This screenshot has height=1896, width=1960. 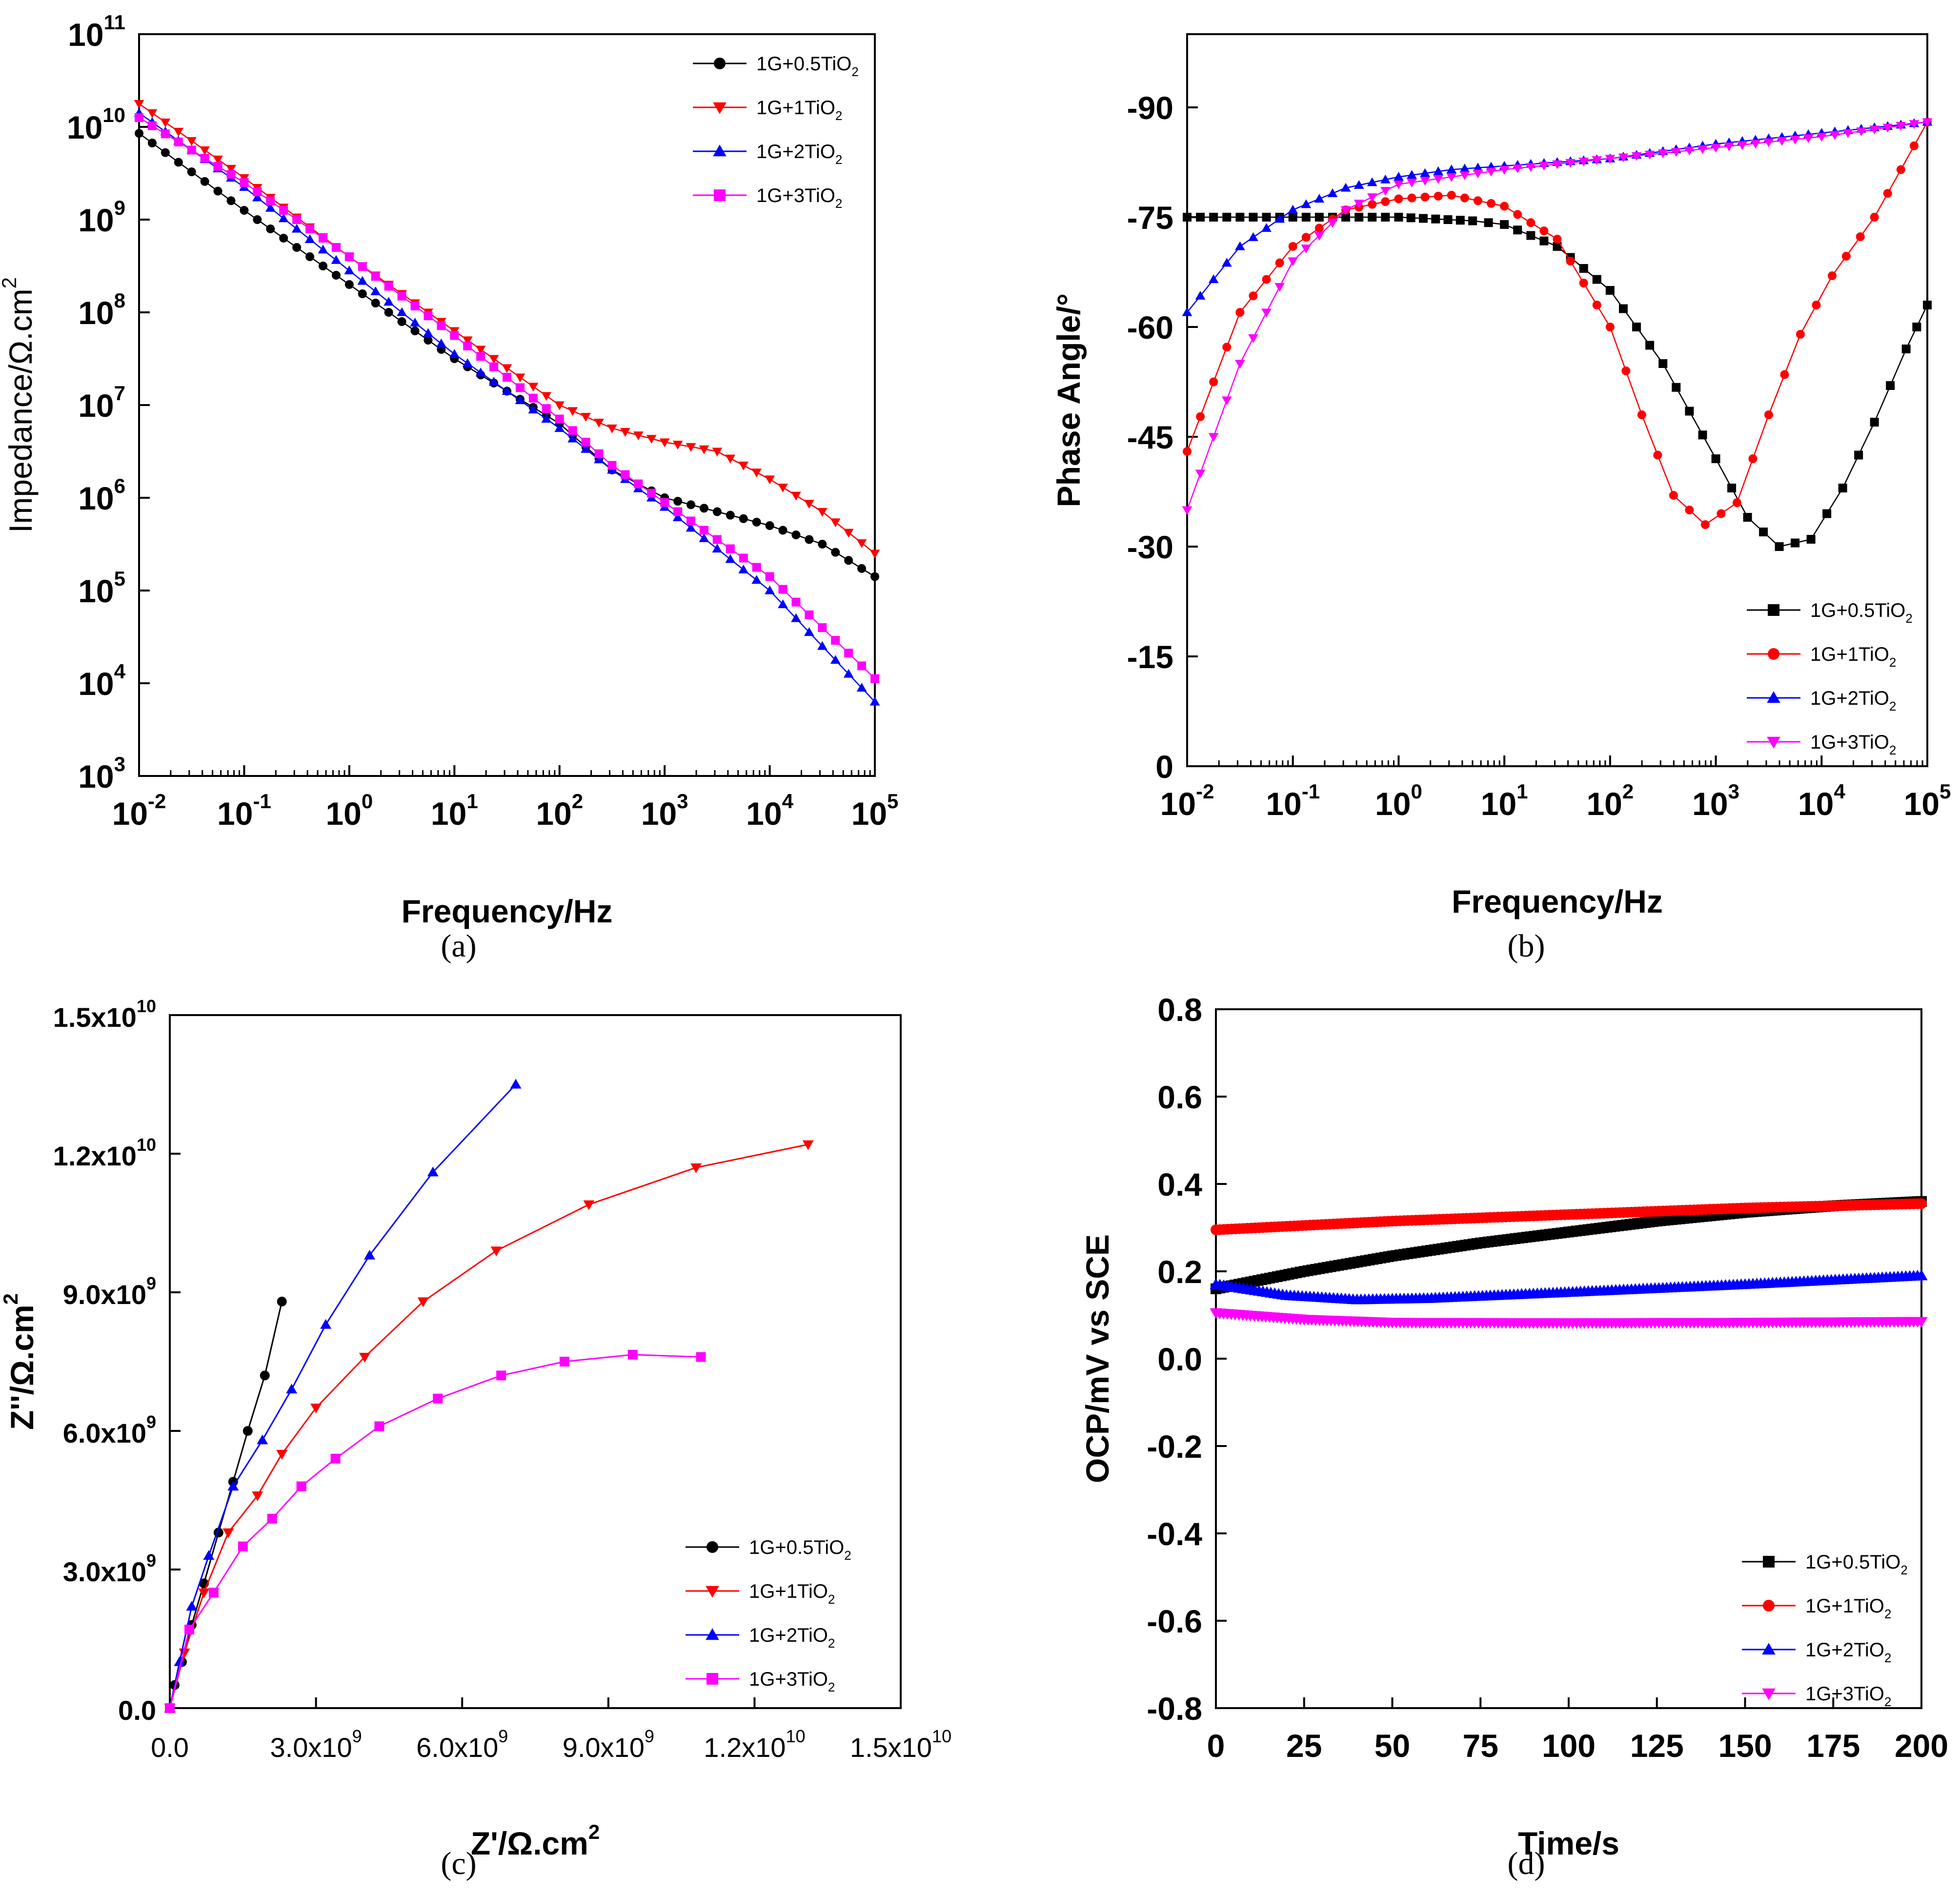 I want to click on y-tick-label: 0.2, so click(x=1179, y=1272).